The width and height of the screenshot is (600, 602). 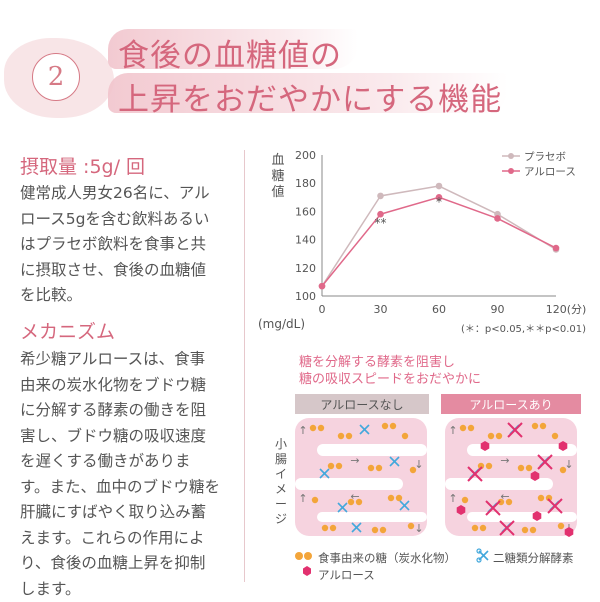 What do you see at coordinates (299, 556) in the screenshot?
I see `sugar-dot-icon` at bounding box center [299, 556].